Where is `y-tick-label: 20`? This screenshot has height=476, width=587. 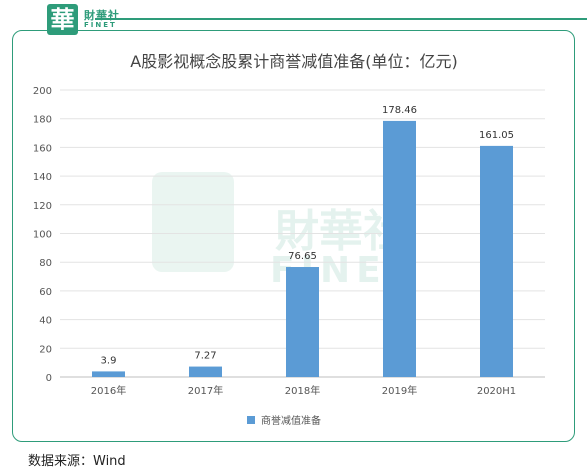 y-tick-label: 20 is located at coordinates (45, 349).